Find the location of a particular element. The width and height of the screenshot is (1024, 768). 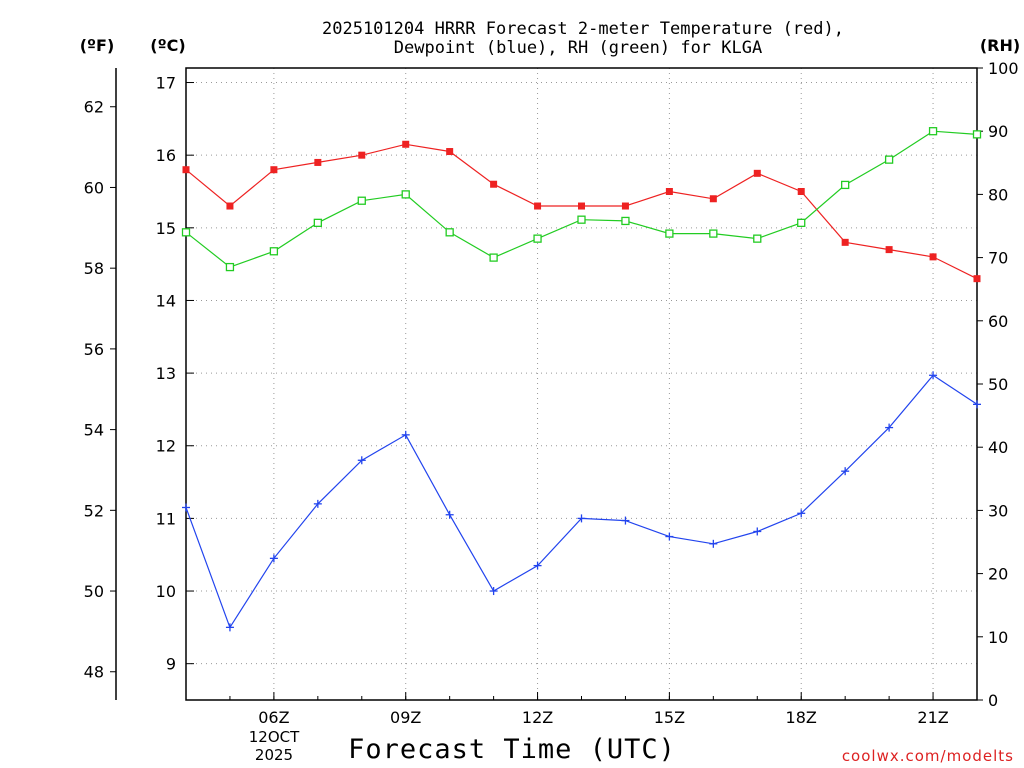

c-tick-label: 11 is located at coordinates (166, 518).